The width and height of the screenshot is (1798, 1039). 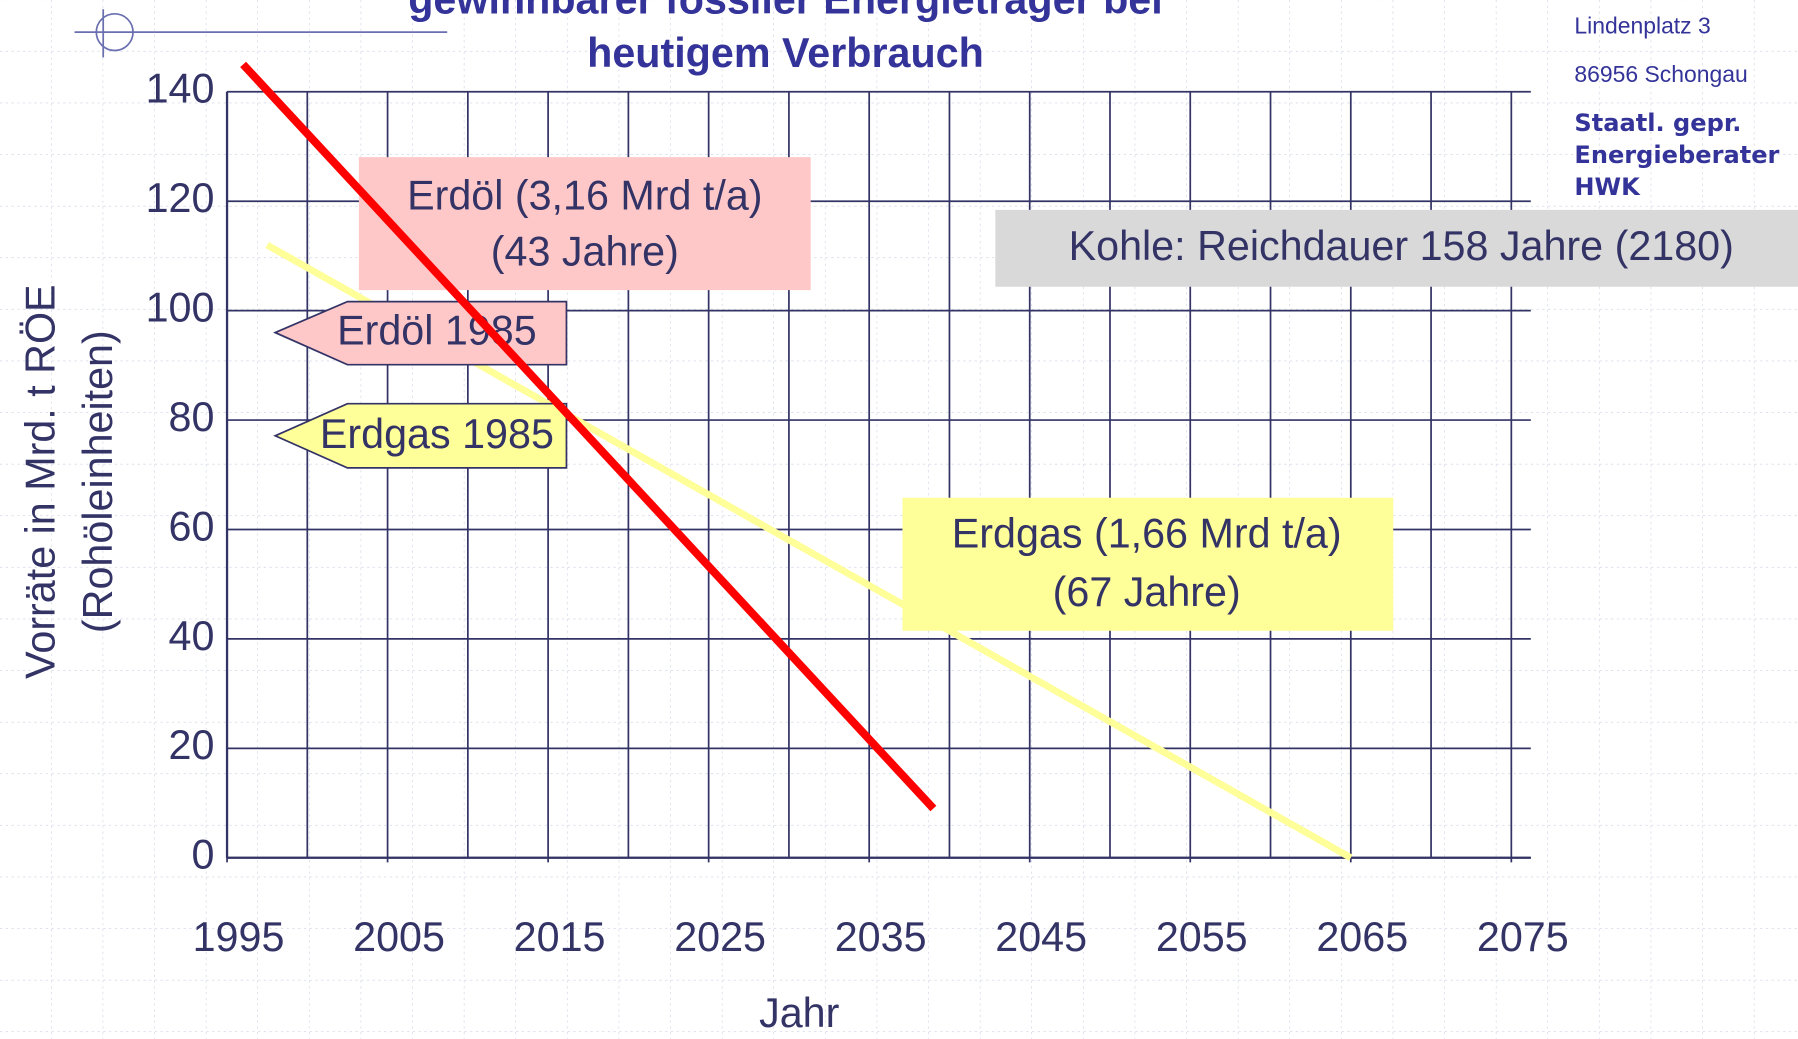 What do you see at coordinates (1202, 937) in the screenshot?
I see `x-tick-label: 2055` at bounding box center [1202, 937].